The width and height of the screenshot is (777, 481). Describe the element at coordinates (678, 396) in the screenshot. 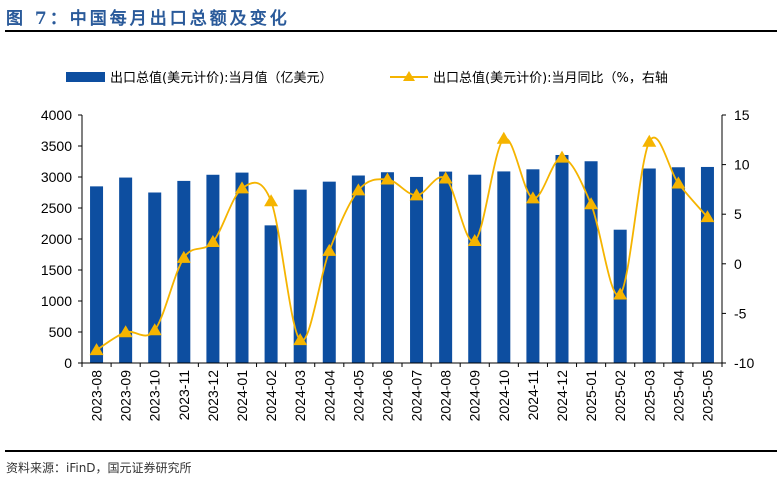

I see `x-tick-label: 2025-04` at that location.